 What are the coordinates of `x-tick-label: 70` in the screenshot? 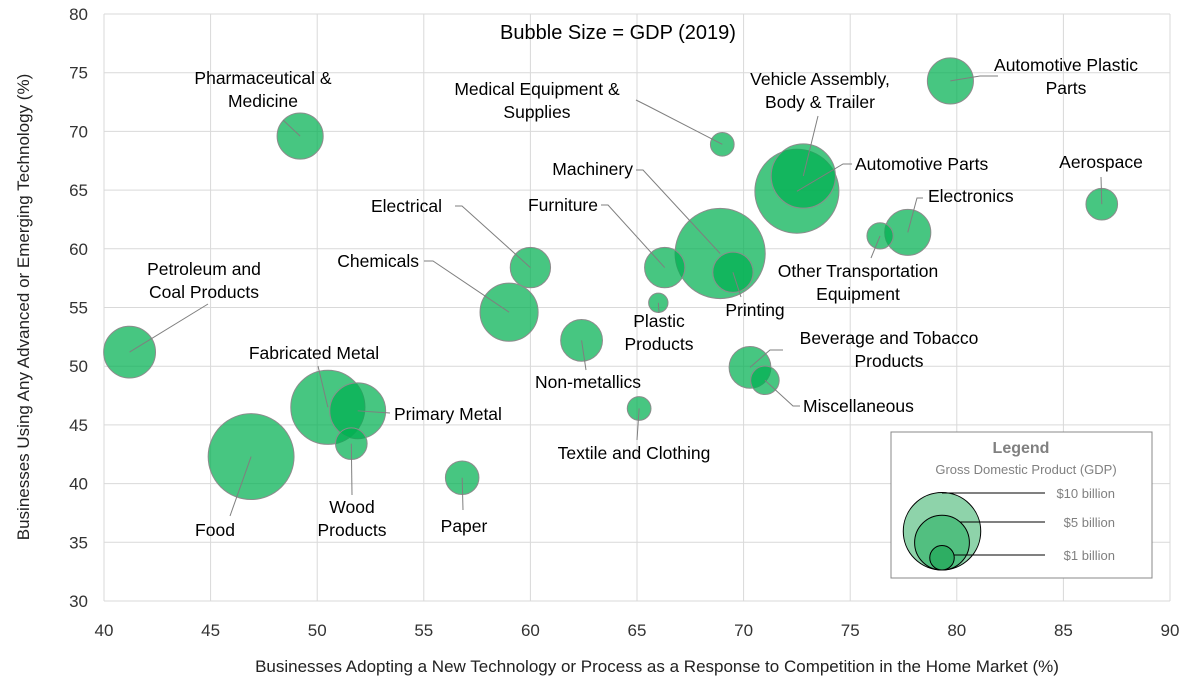 It's located at (743, 630).